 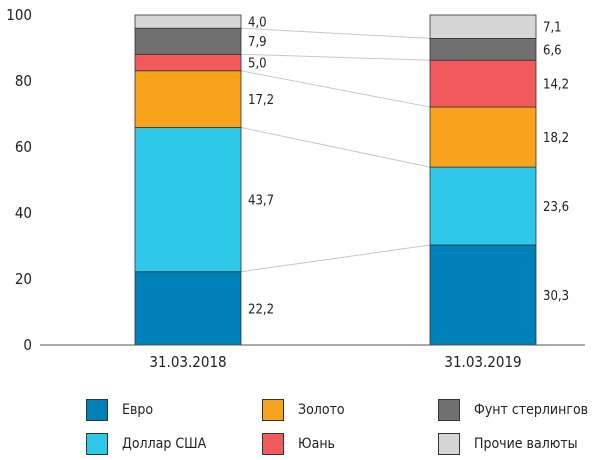 I want to click on connector-gbp, so click(x=335, y=33).